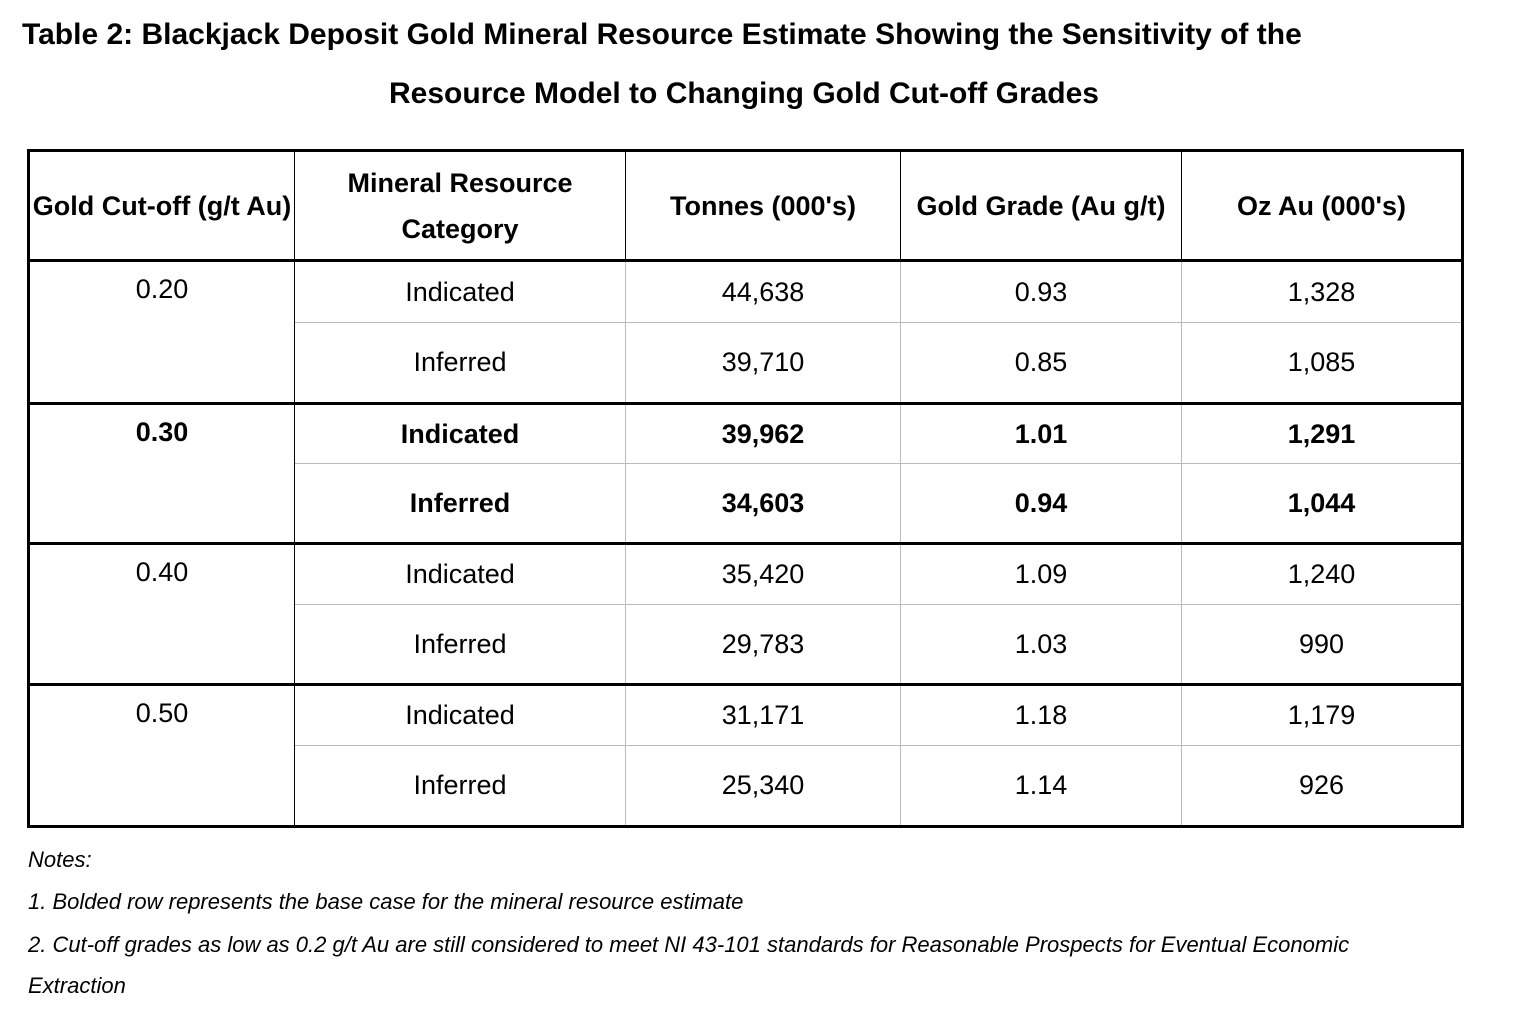 The image size is (1536, 1021). I want to click on table-row: Inferred 25,340 1.14 926, so click(746, 786).